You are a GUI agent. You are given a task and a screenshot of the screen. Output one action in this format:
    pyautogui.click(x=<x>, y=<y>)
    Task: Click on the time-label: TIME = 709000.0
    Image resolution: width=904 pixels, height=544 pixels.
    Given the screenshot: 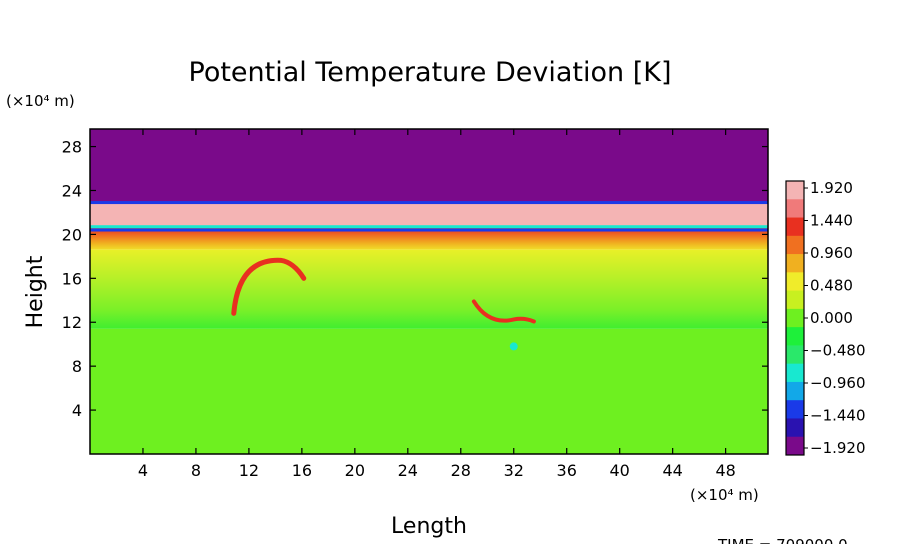 What is the action you would take?
    pyautogui.click(x=782, y=540)
    